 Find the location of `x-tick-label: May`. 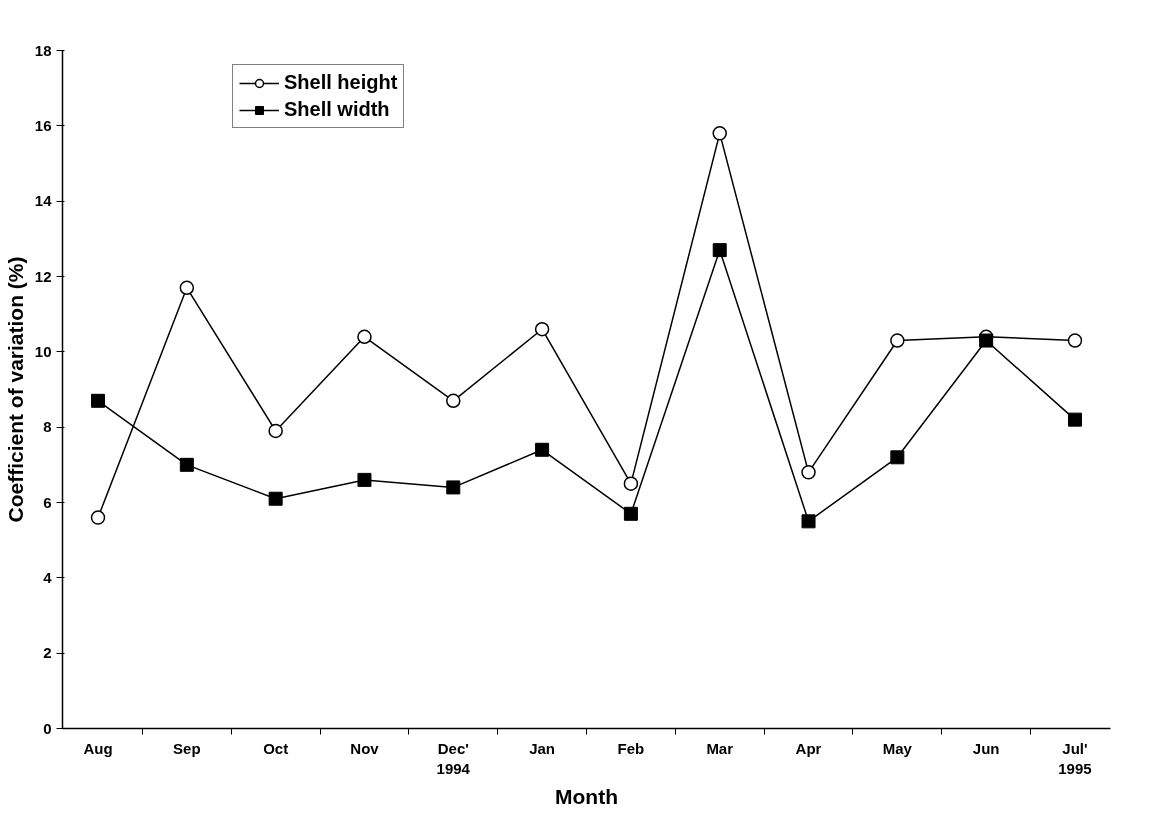

x-tick-label: May is located at coordinates (897, 748).